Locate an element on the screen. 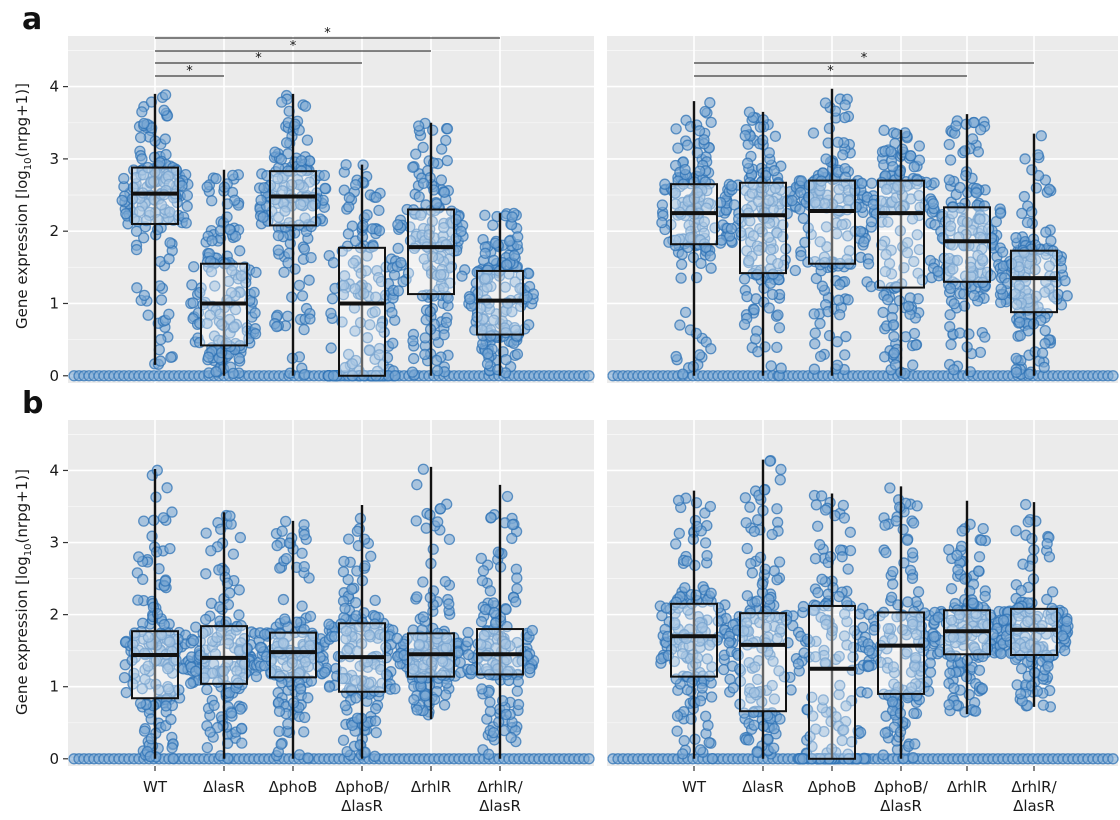 The width and height of the screenshot is (1120, 820). x-tick-label: WT is located at coordinates (155, 787).